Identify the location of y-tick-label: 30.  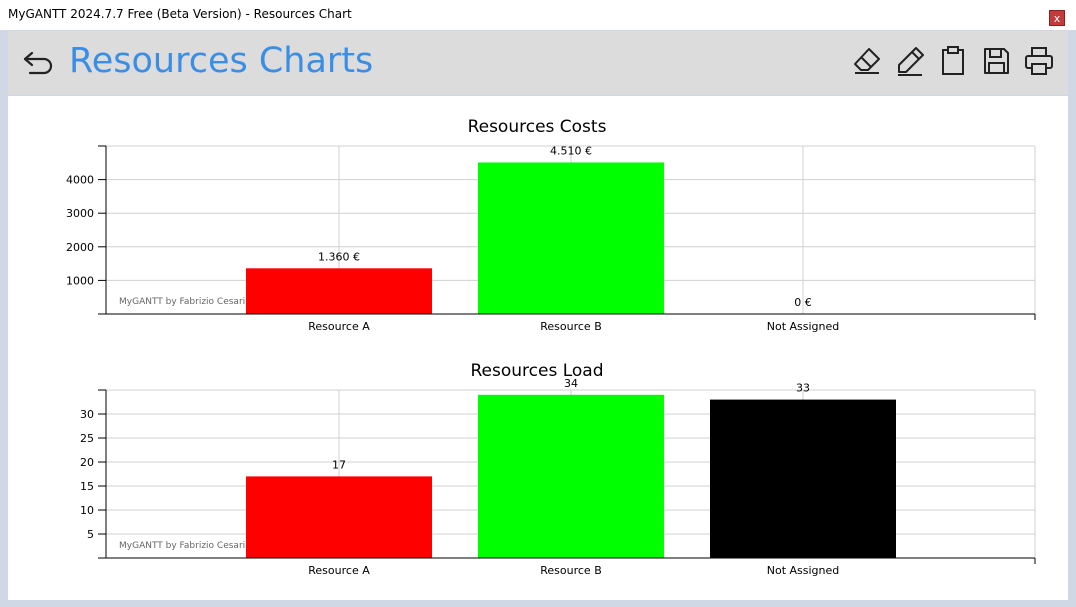
(87, 414).